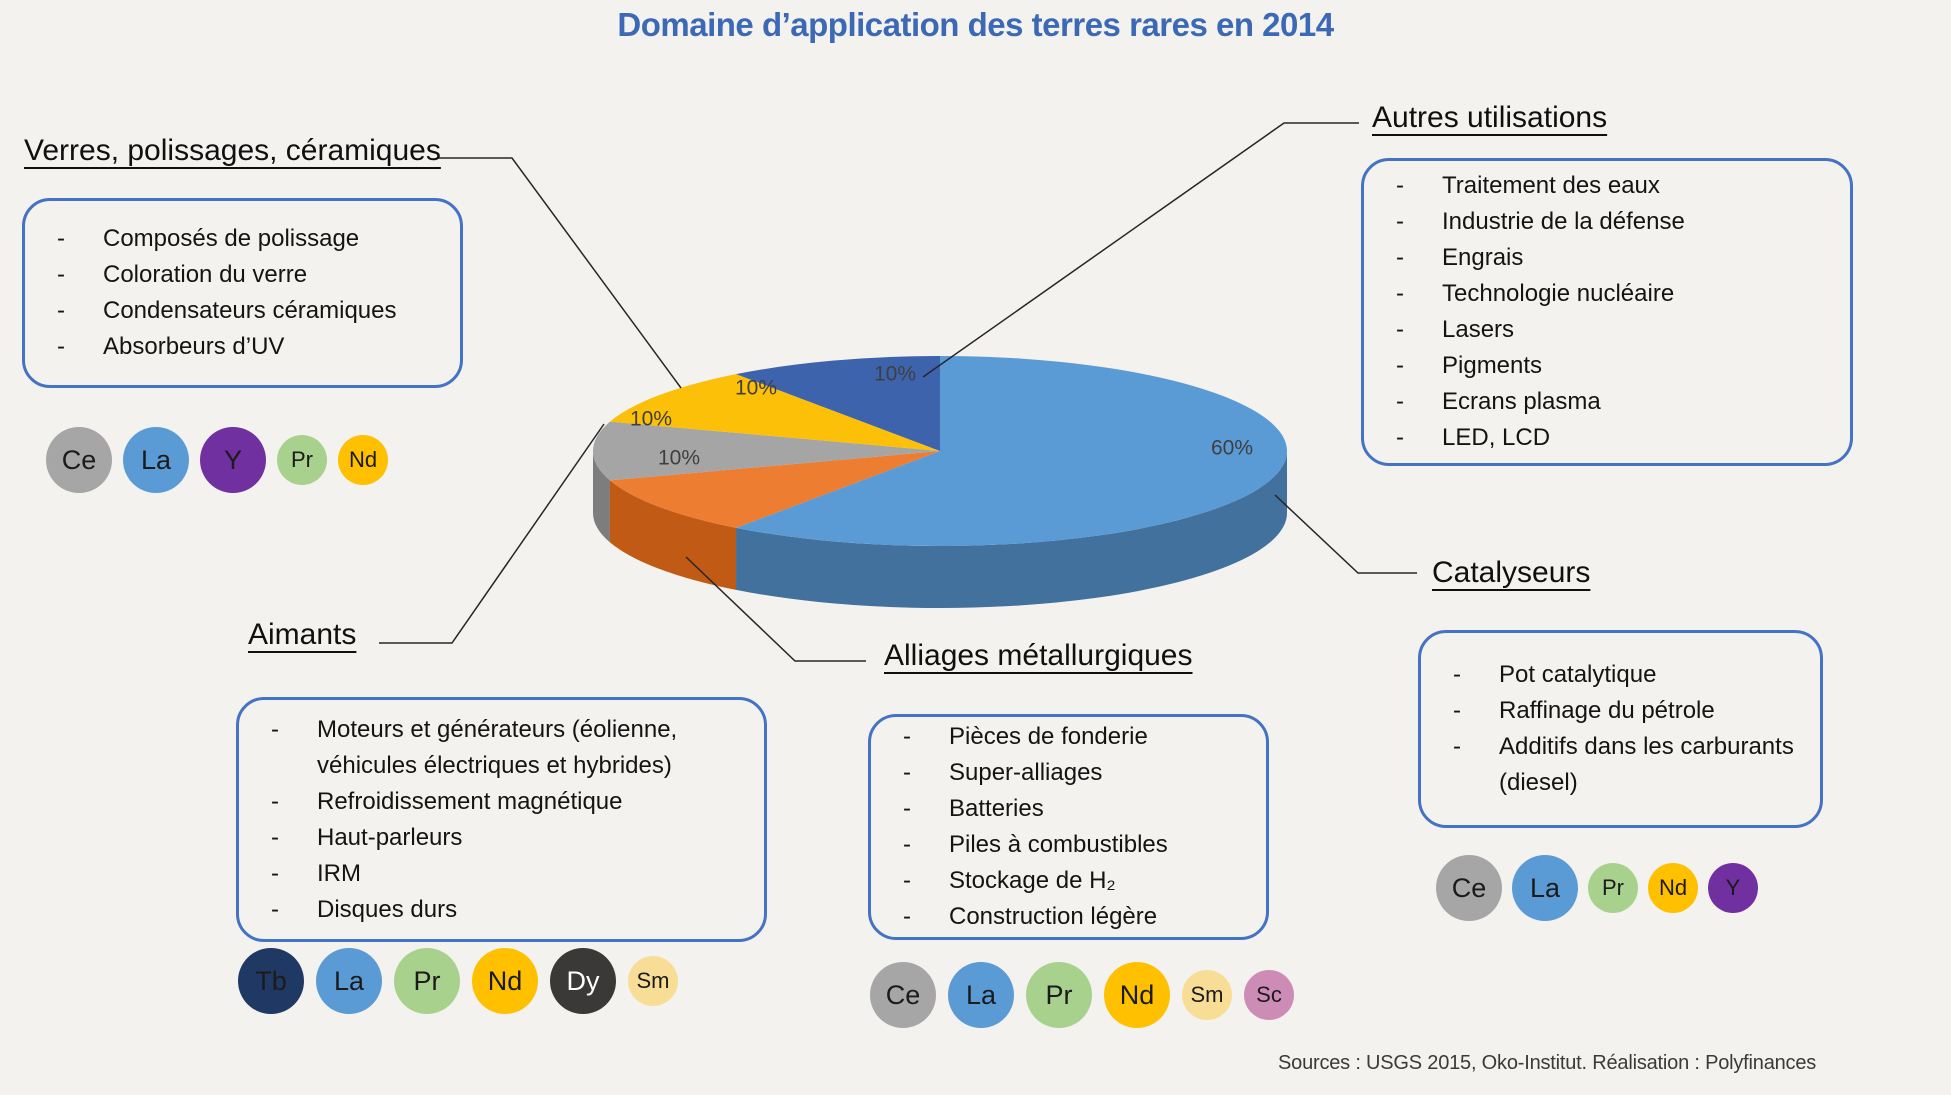  What do you see at coordinates (1232, 448) in the screenshot?
I see `pie-percent-label-0: 60%` at bounding box center [1232, 448].